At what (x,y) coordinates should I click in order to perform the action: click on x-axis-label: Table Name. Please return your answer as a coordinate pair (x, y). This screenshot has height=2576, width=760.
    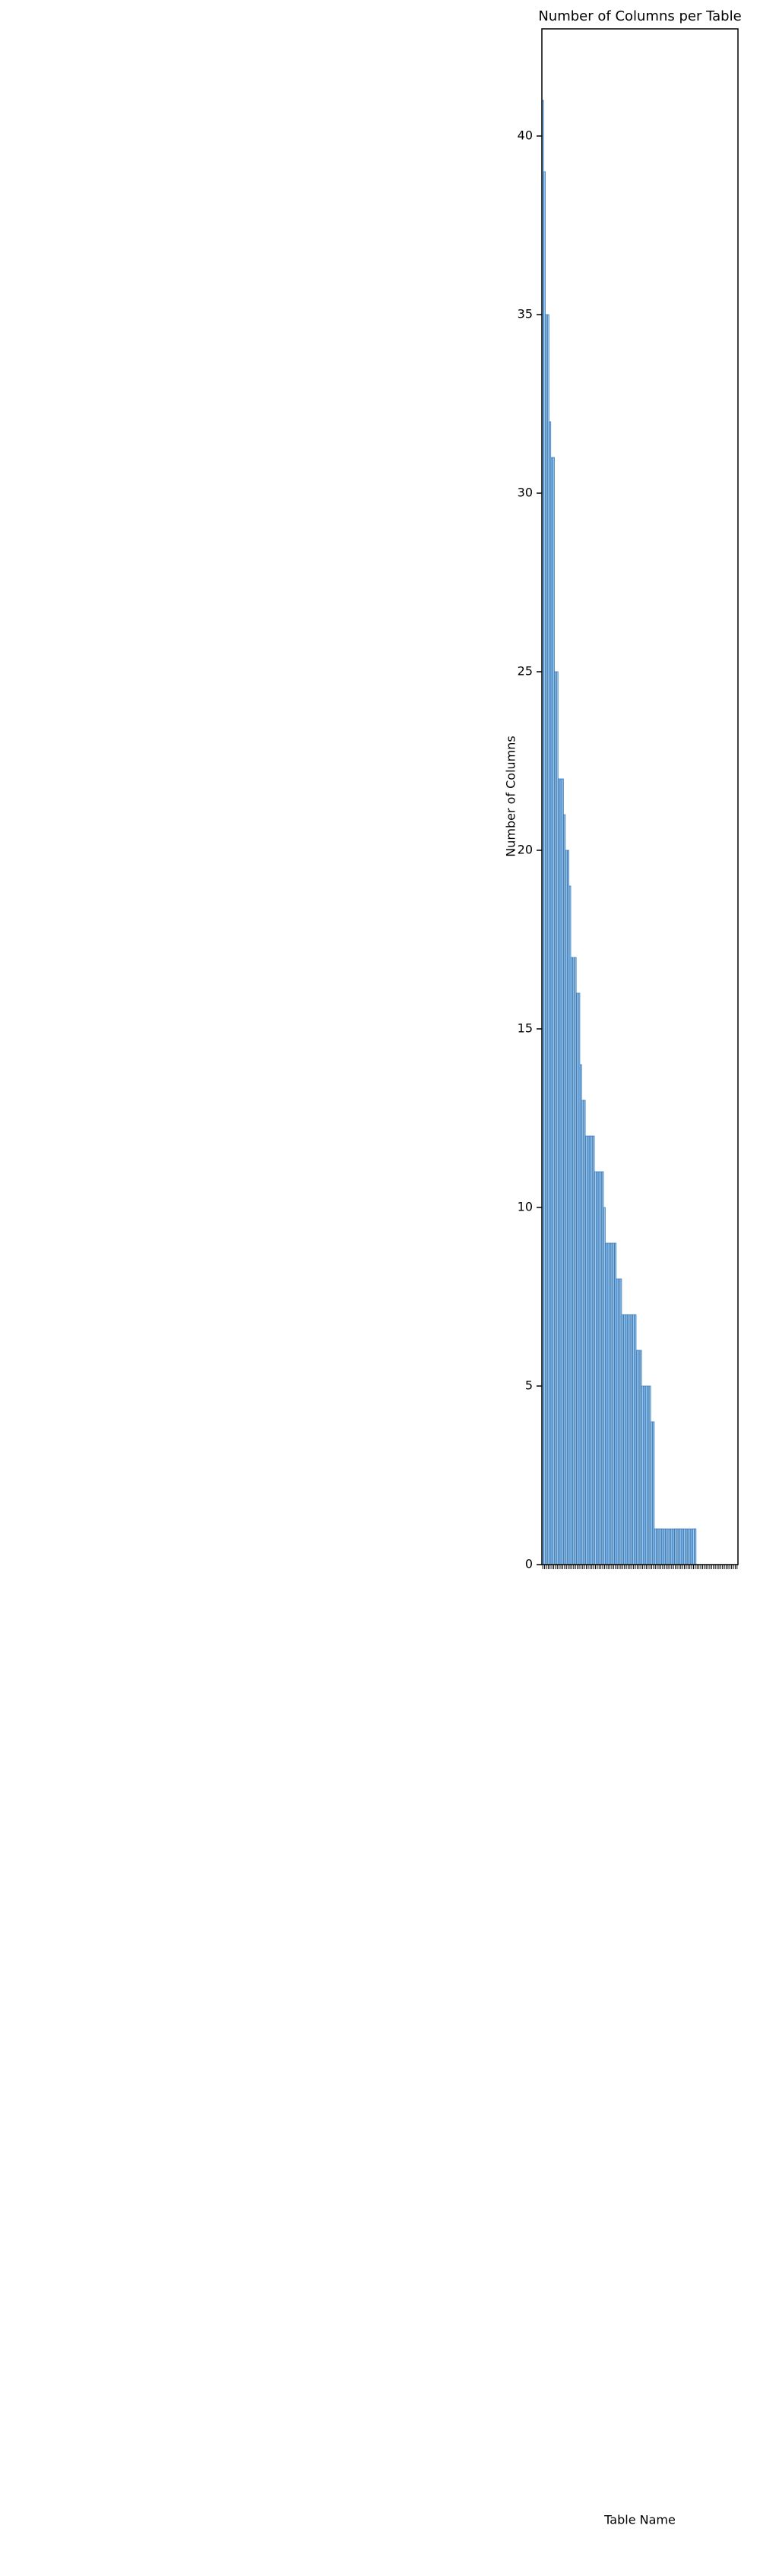
    Looking at the image, I should click on (640, 2520).